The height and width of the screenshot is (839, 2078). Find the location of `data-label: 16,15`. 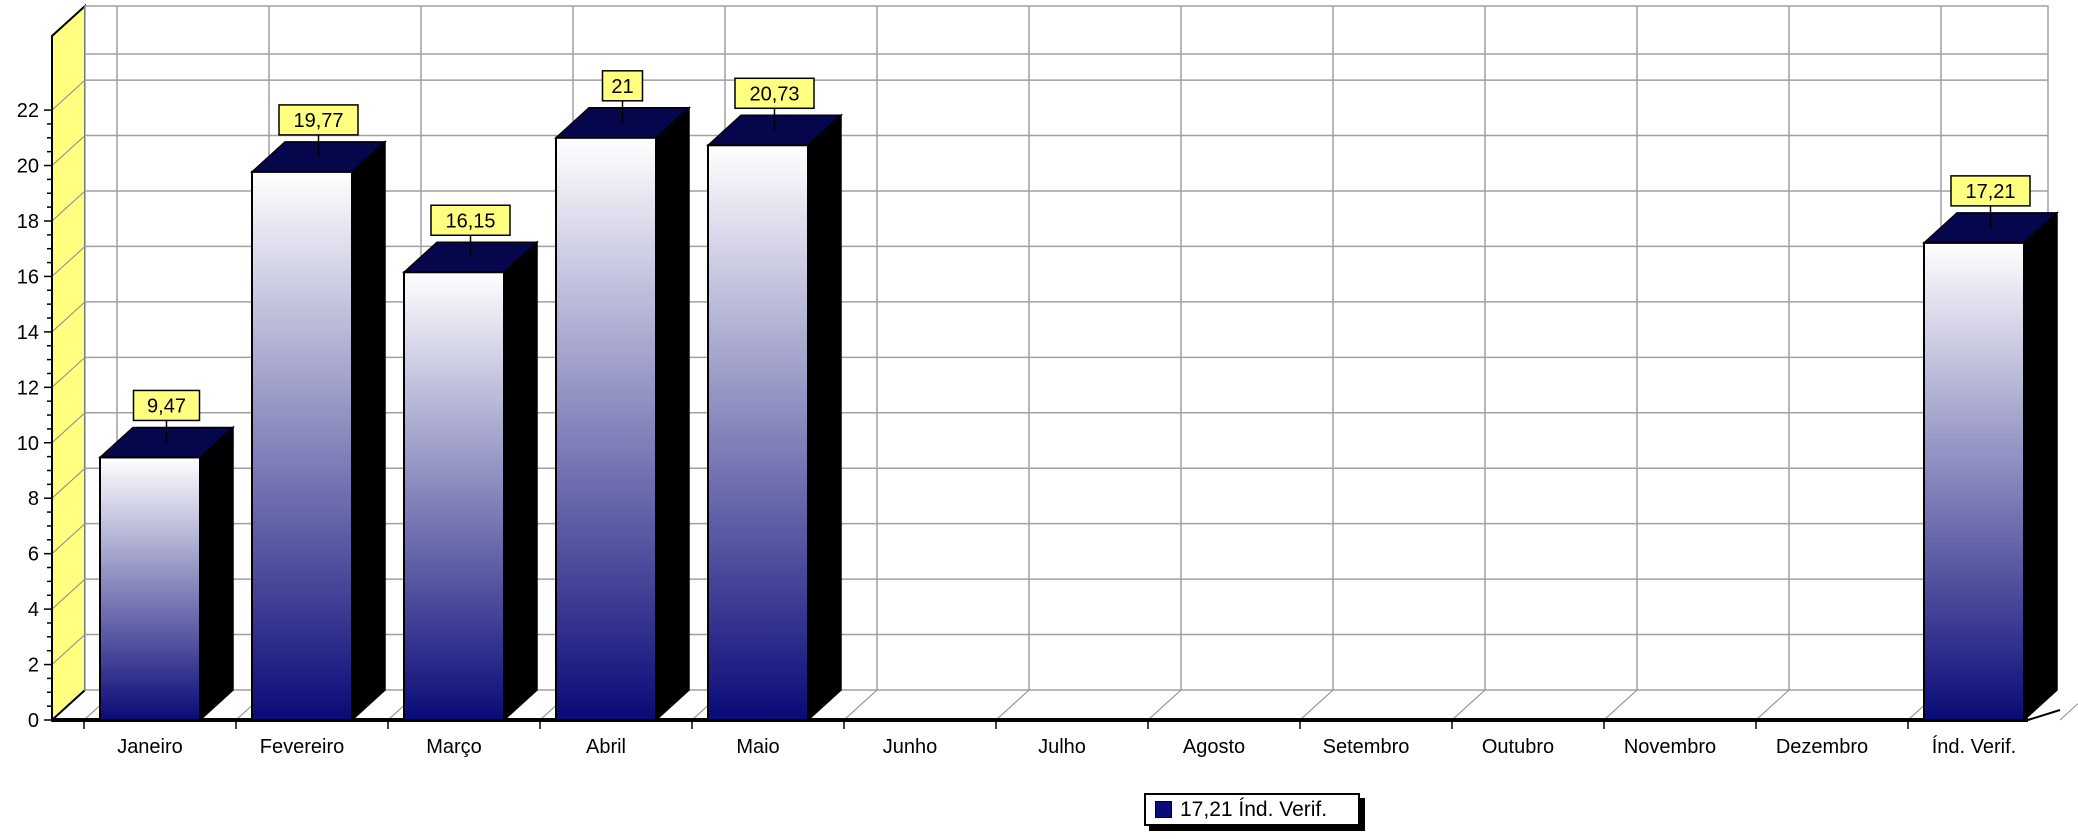

data-label: 16,15 is located at coordinates (470, 221).